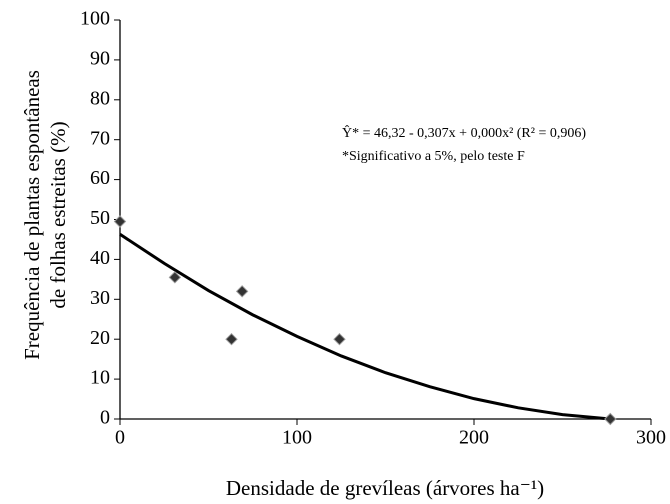 The width and height of the screenshot is (670, 504). What do you see at coordinates (100, 258) in the screenshot?
I see `y-tick-label: 40` at bounding box center [100, 258].